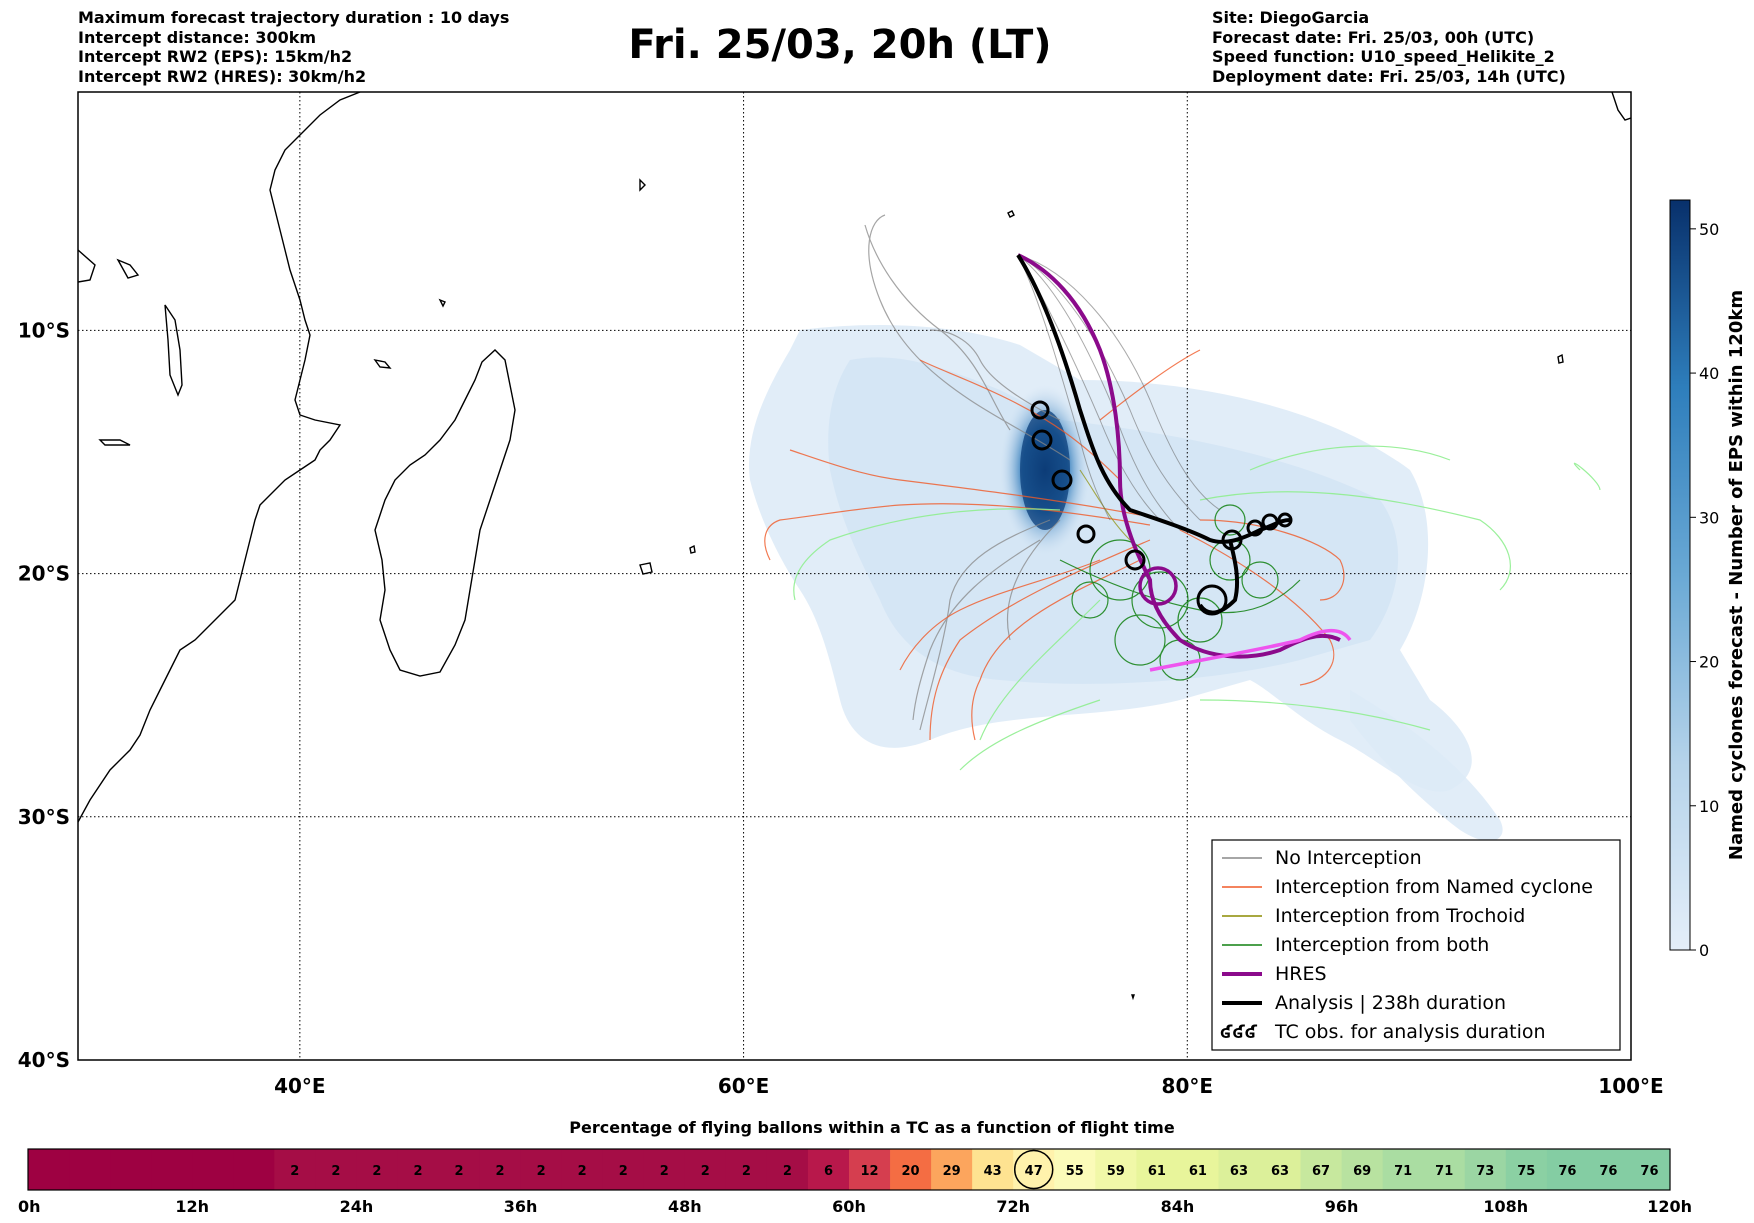 This screenshot has width=1754, height=1223. Describe the element at coordinates (1033, 1169) in the screenshot. I see `time-bar-current-marker` at that location.